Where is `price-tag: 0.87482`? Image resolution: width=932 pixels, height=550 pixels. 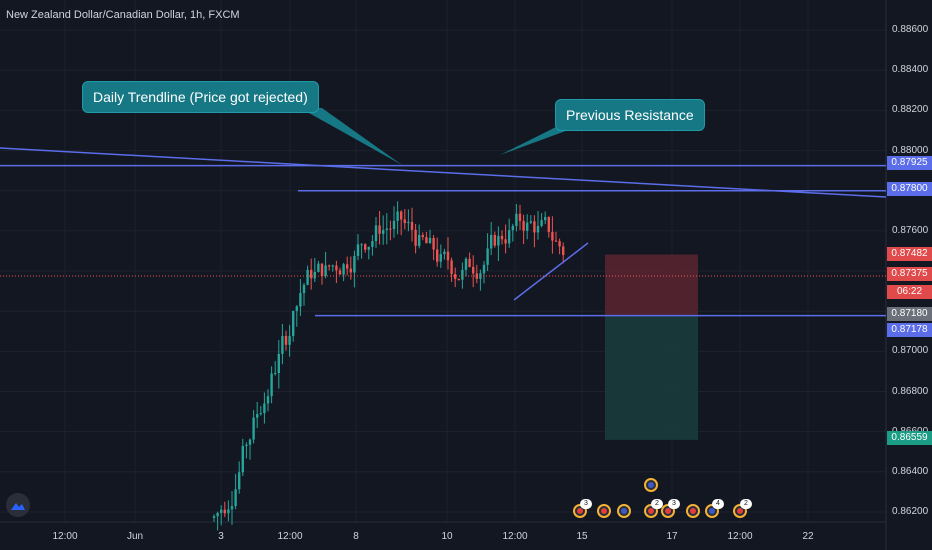
price-tag: 0.87482 is located at coordinates (909, 254).